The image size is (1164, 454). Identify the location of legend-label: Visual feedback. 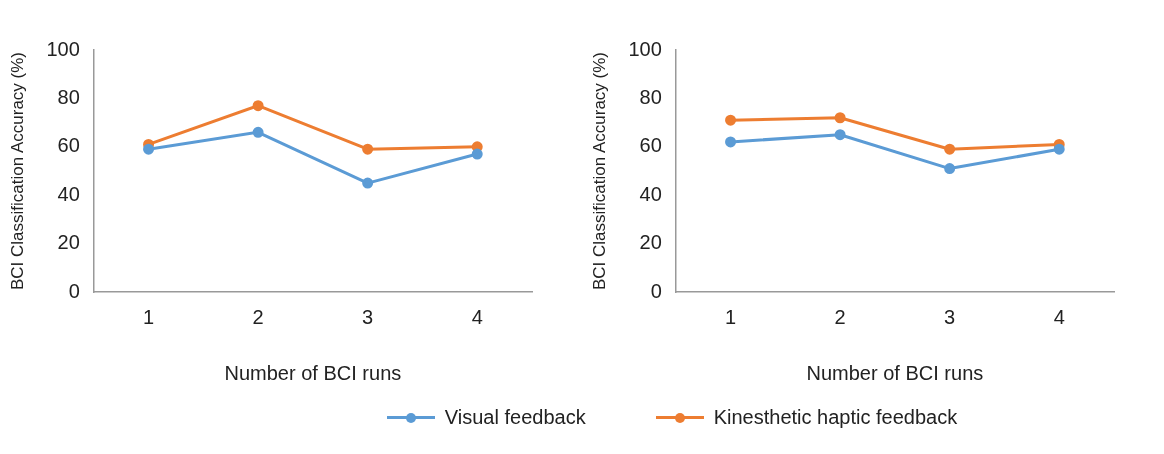
(515, 417).